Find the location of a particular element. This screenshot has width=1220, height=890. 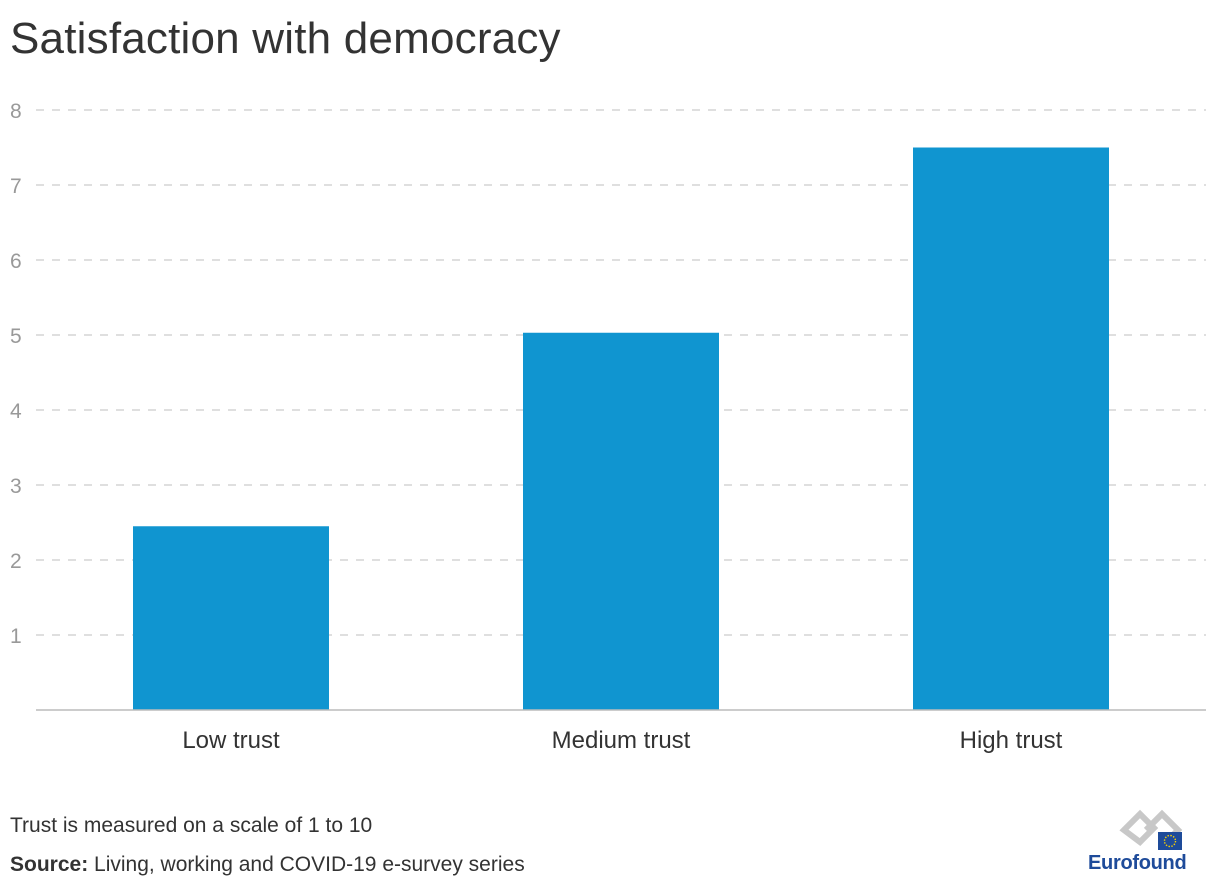

x-tick-label: High trust is located at coordinates (1011, 740).